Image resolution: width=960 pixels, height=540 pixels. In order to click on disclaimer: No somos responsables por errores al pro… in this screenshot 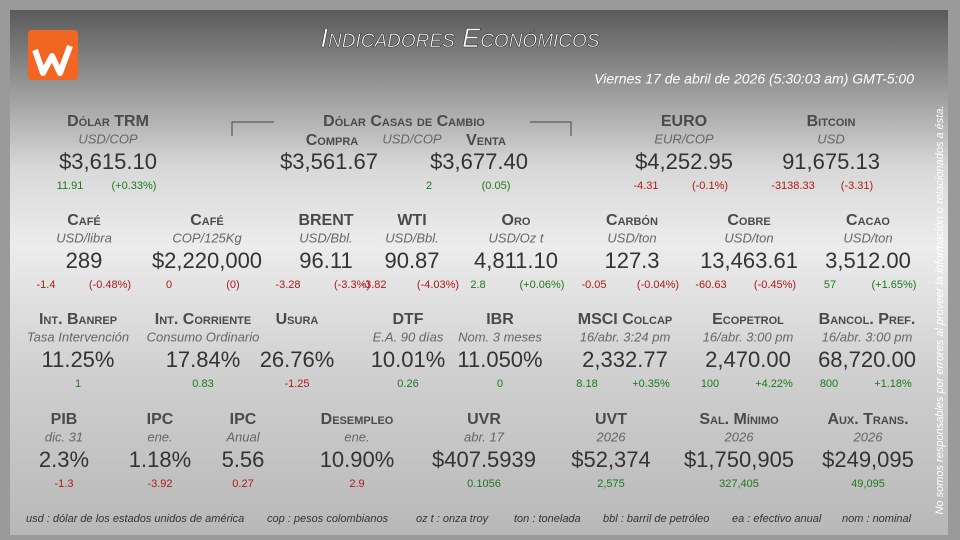, I will do `click(940, 309)`.